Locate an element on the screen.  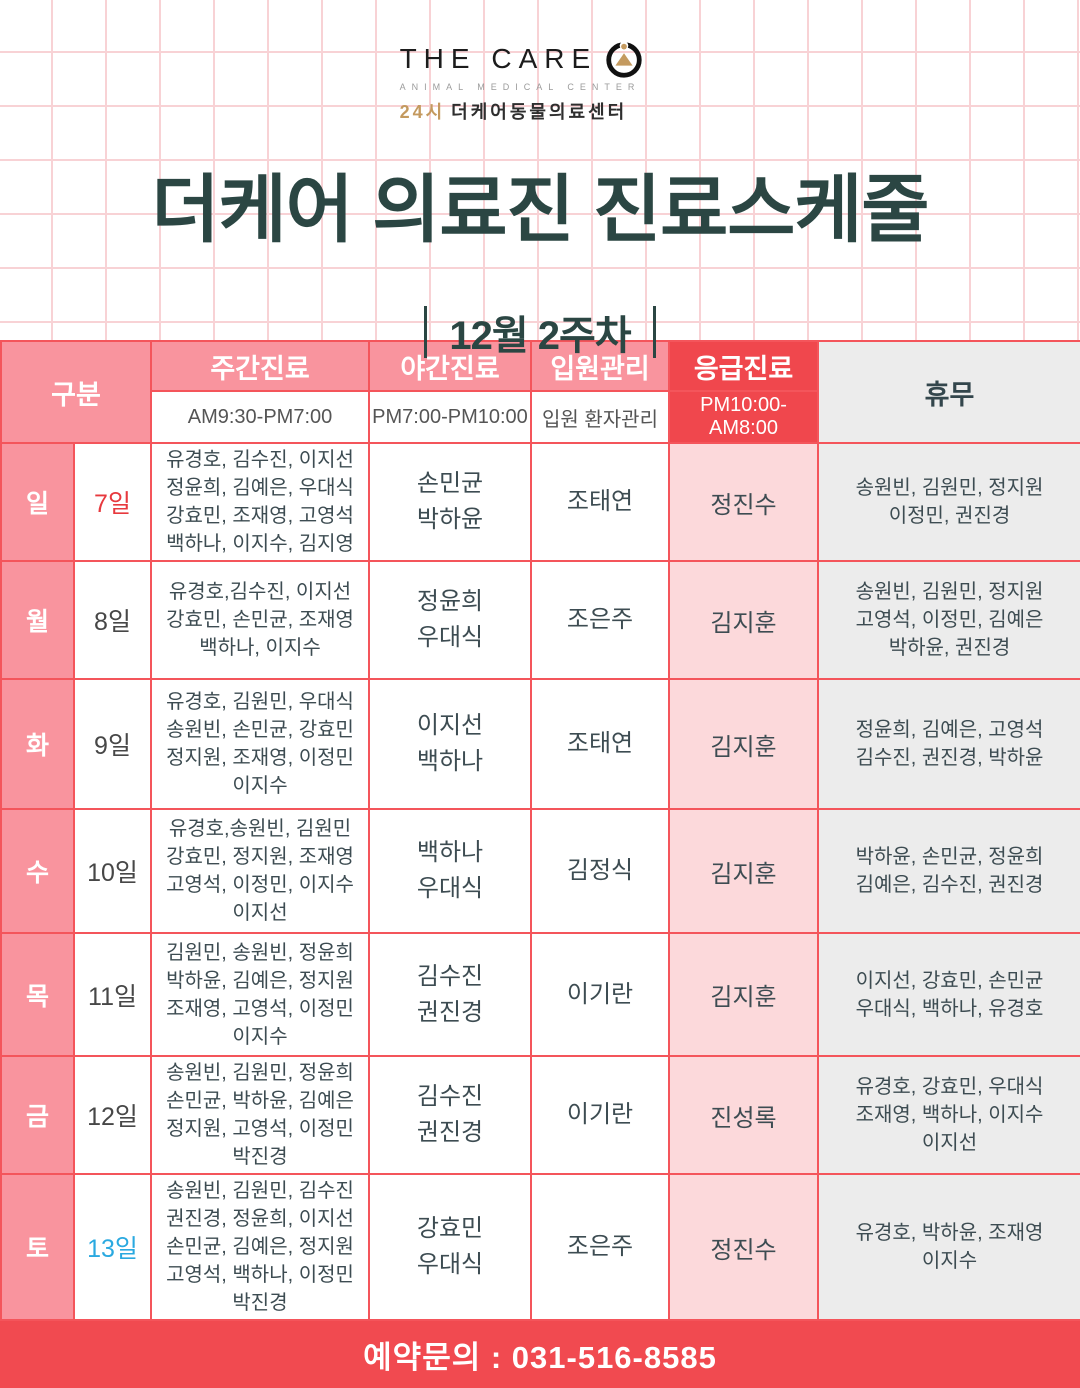
day-cell: 목 is located at coordinates (37, 994).